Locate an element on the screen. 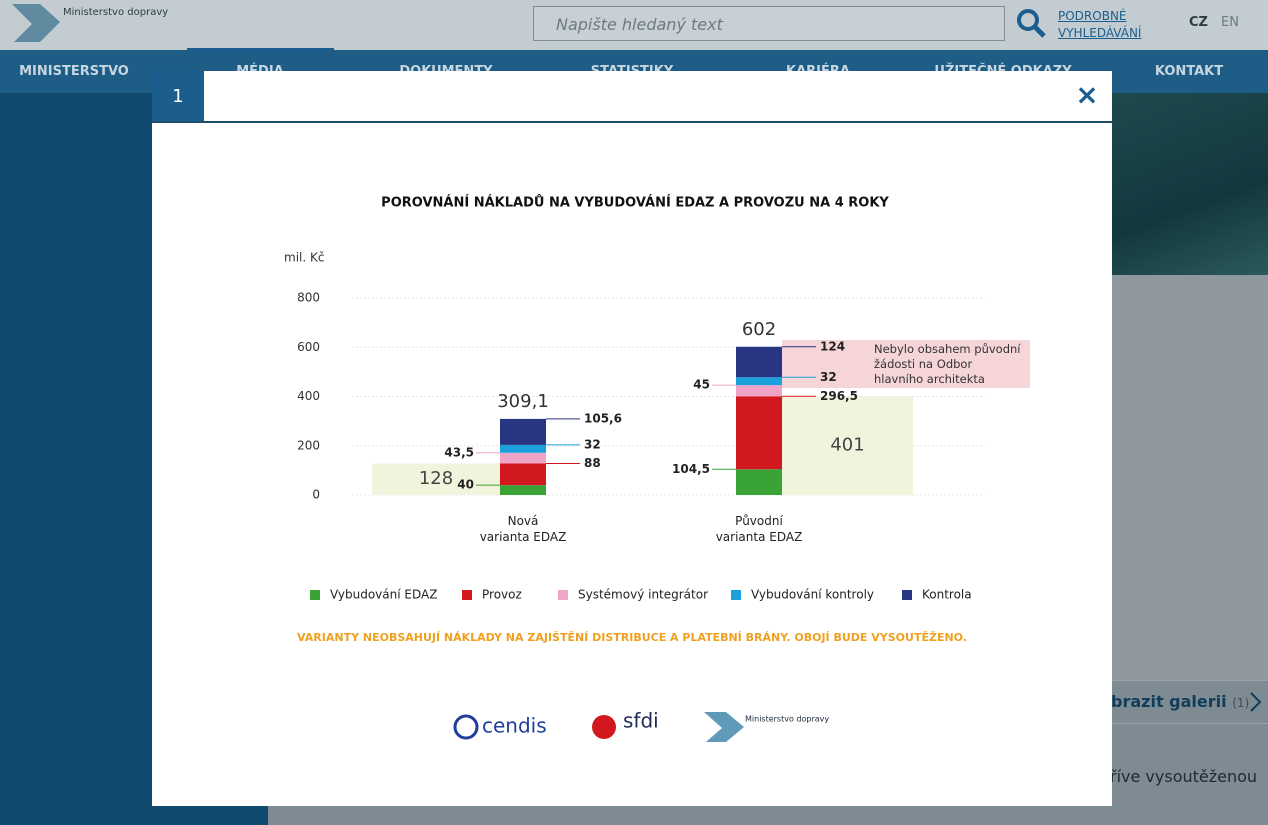  reference-label: 128 is located at coordinates (436, 478).